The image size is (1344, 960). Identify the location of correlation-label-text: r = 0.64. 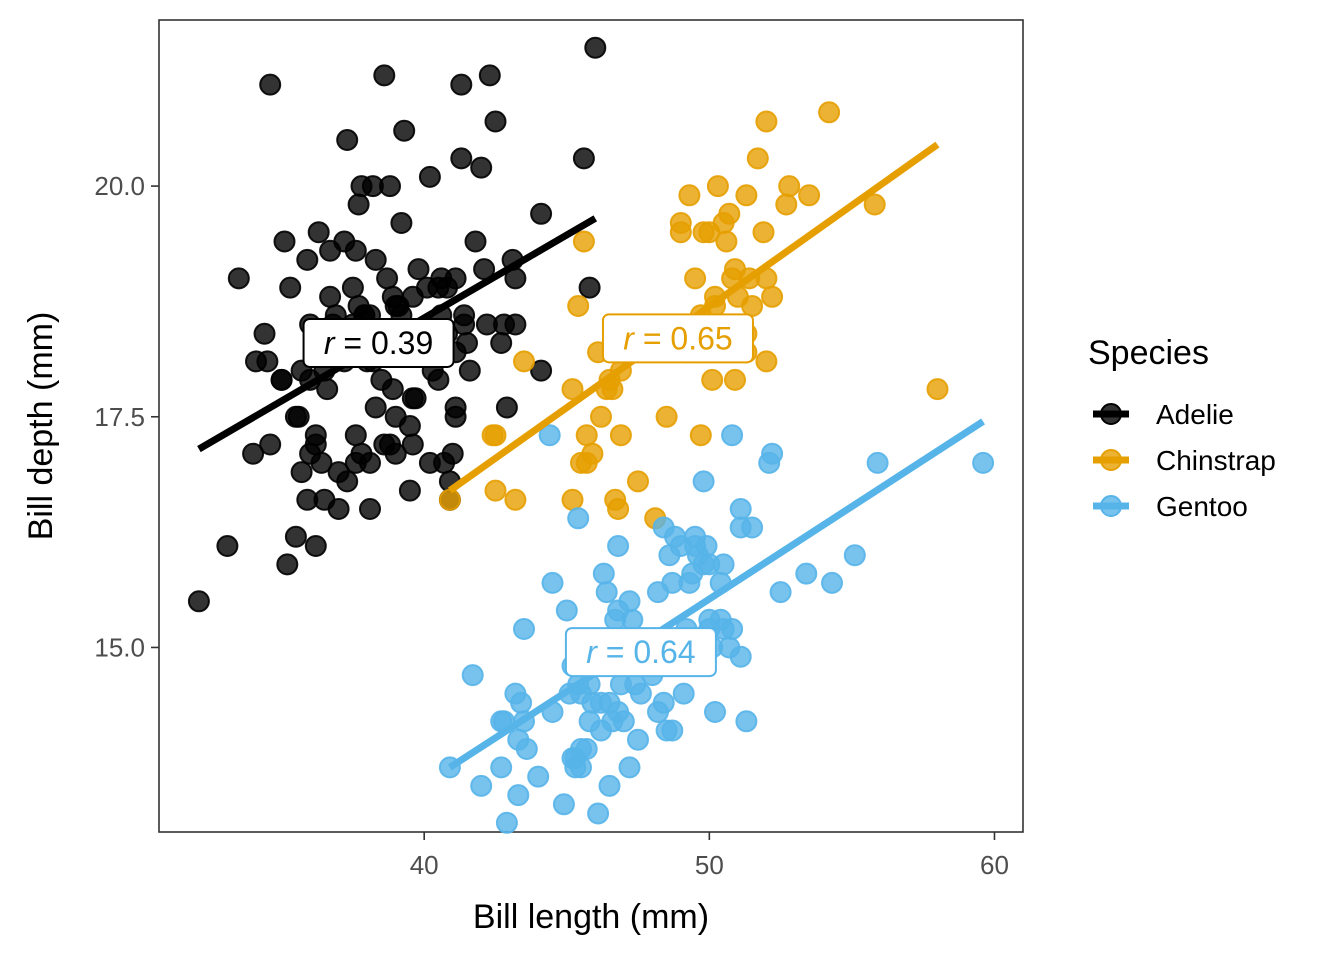
(640, 652).